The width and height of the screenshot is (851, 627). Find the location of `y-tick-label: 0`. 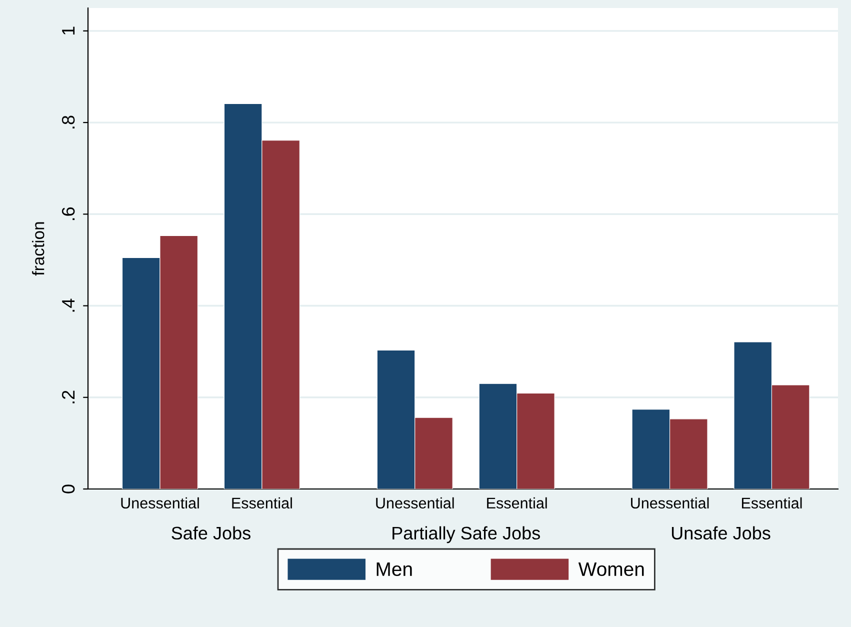

y-tick-label: 0 is located at coordinates (68, 489).